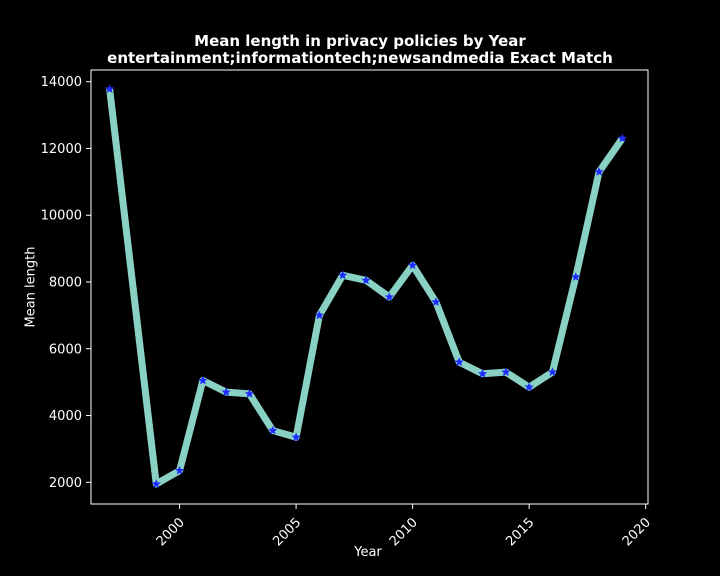 This screenshot has height=576, width=720. What do you see at coordinates (360, 41) in the screenshot?
I see `chart-title: Mean length in privacy policies by Year` at bounding box center [360, 41].